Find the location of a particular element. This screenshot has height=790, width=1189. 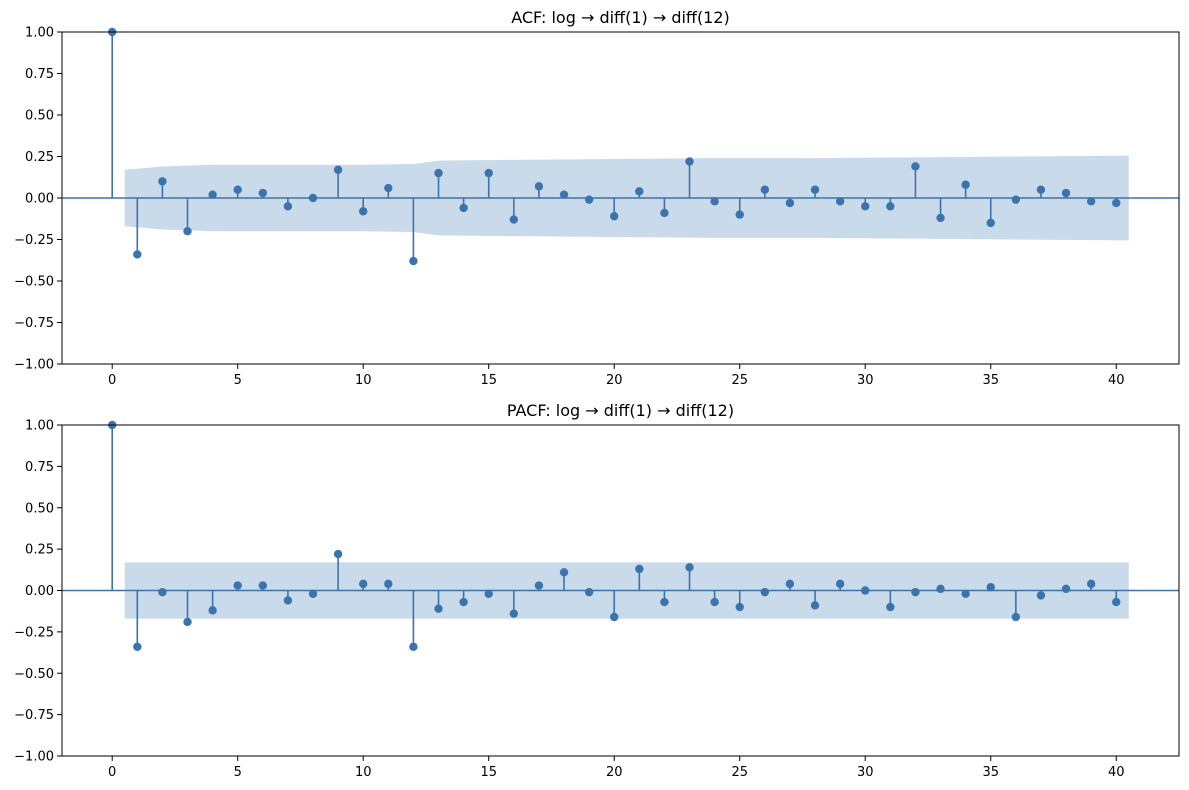

pacf-y-tick-label: −0.75 is located at coordinates (34, 715).